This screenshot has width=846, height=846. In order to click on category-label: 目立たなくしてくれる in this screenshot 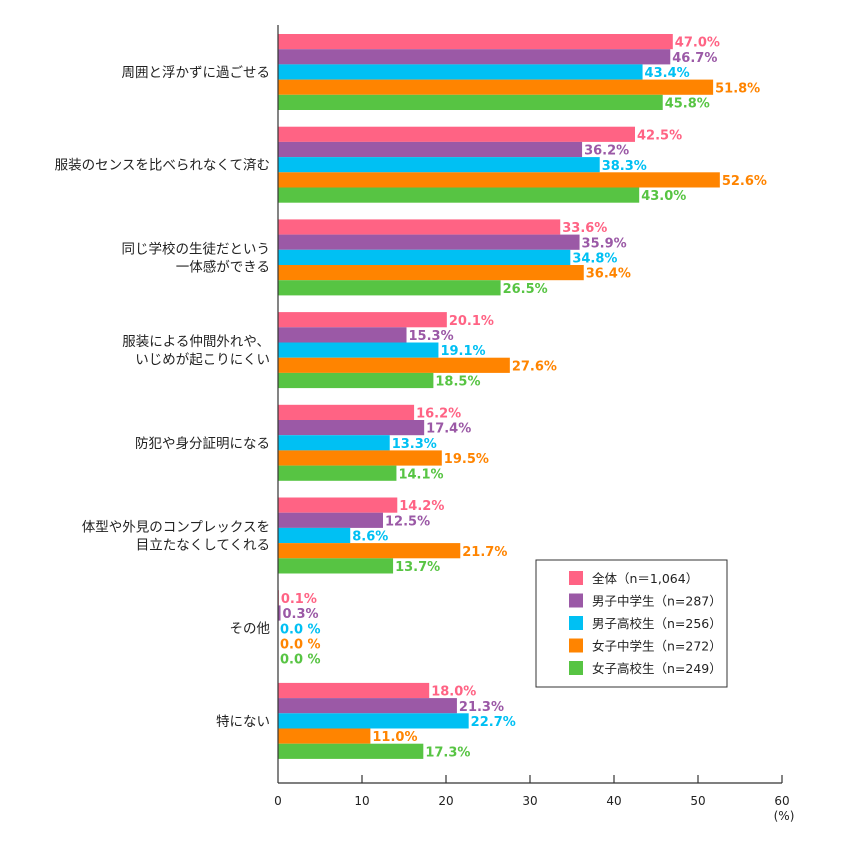, I will do `click(203, 546)`.